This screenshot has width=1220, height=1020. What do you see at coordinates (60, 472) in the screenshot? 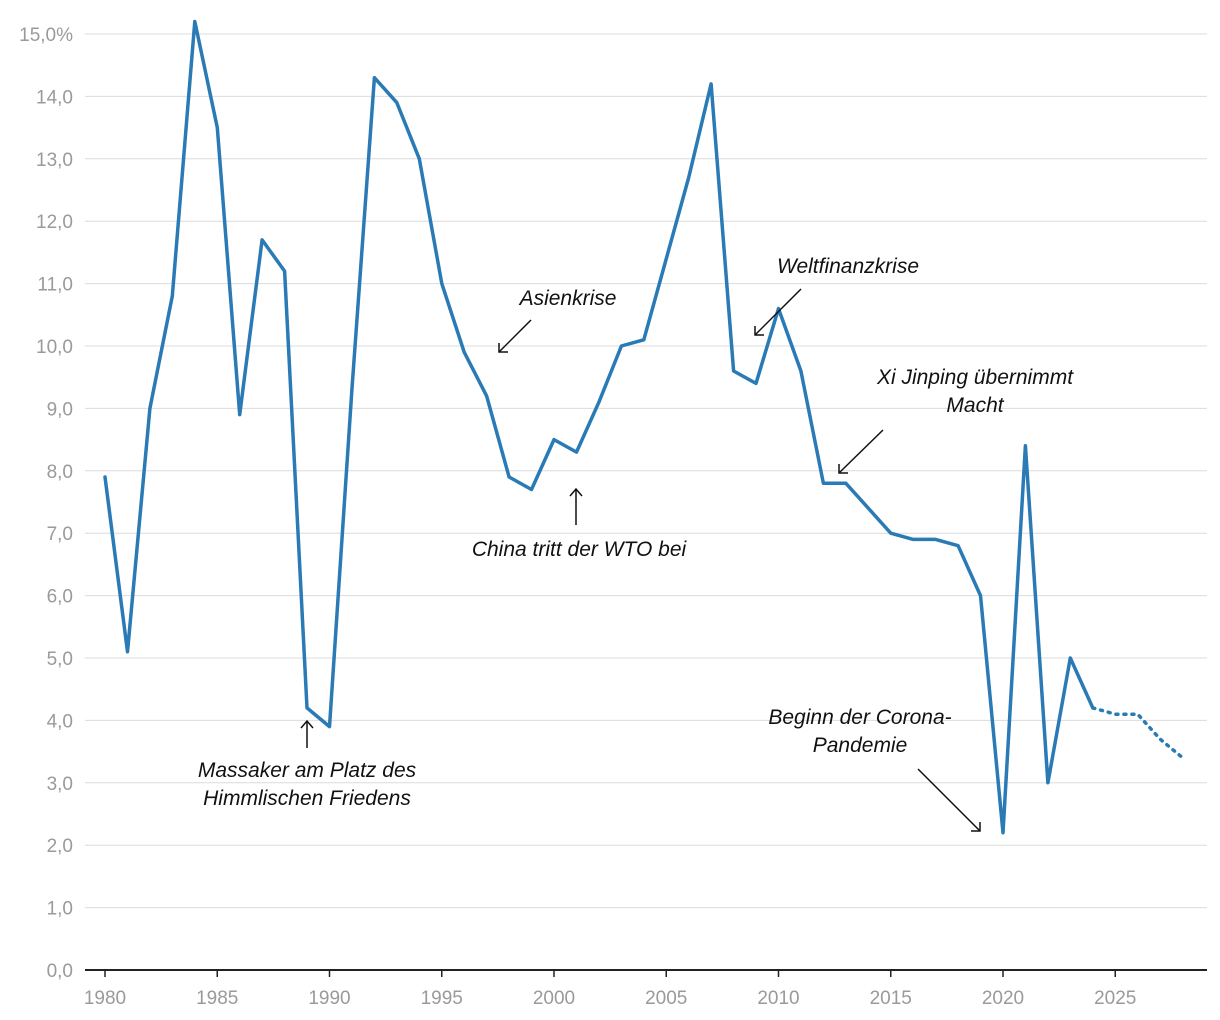
I see `y-tick-label: 8,0` at bounding box center [60, 472].